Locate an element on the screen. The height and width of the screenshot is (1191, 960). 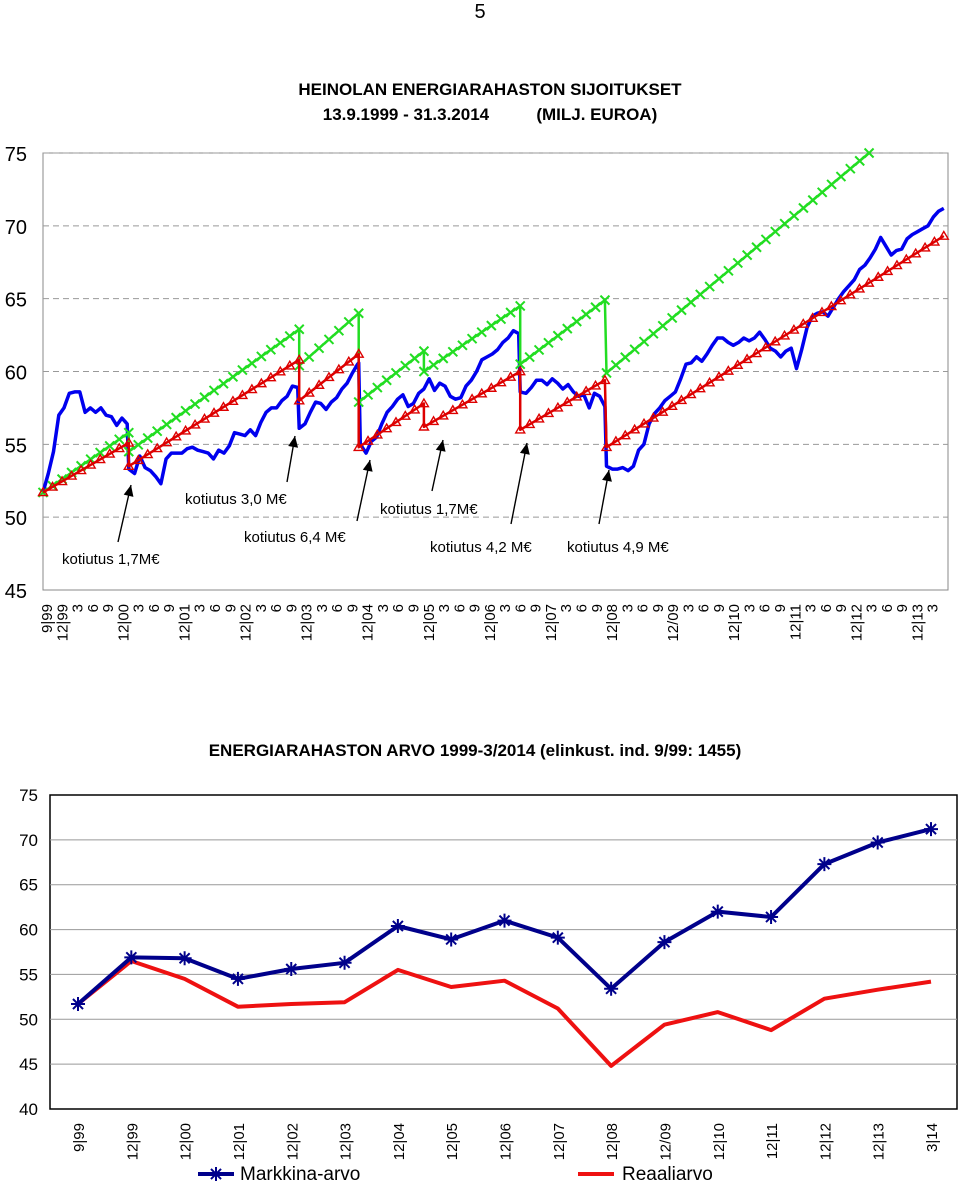
annotation-label: kotiutus 1,7M€ is located at coordinates (429, 509).